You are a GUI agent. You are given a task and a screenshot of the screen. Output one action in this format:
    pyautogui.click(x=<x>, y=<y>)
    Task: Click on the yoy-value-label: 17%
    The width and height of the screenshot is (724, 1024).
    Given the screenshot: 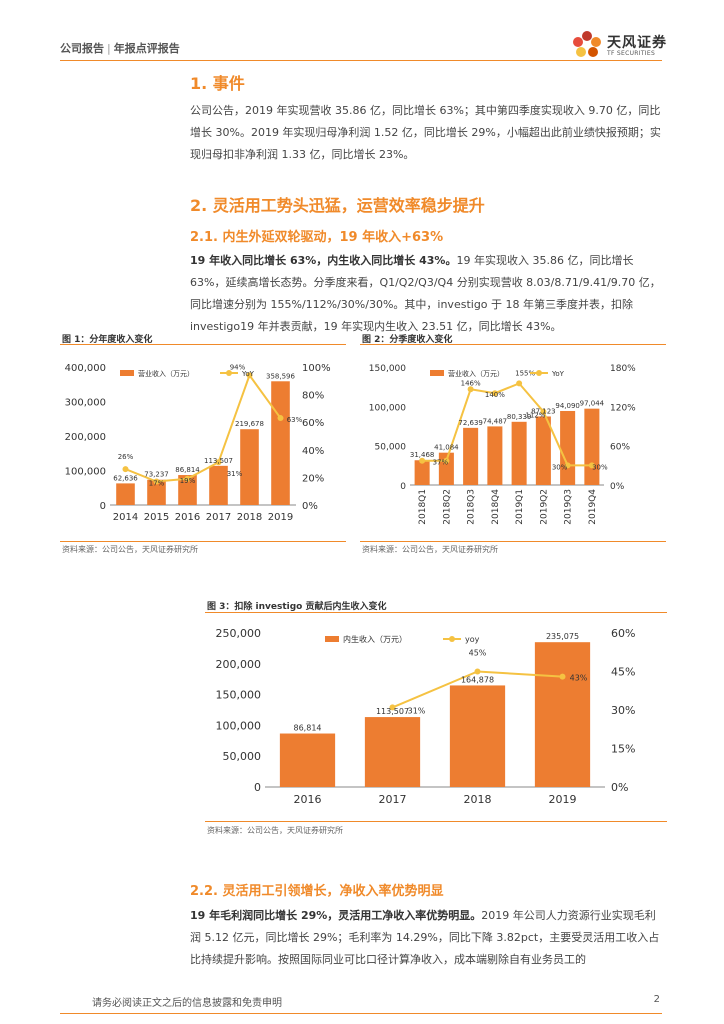 What is the action you would take?
    pyautogui.click(x=157, y=484)
    